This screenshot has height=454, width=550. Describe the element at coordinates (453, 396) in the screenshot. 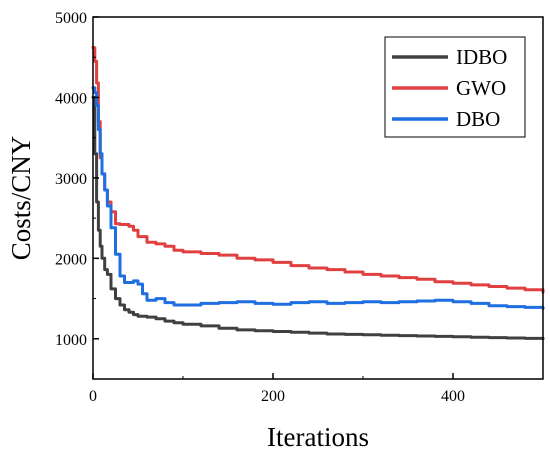

I see `x-tick-label: 400` at that location.